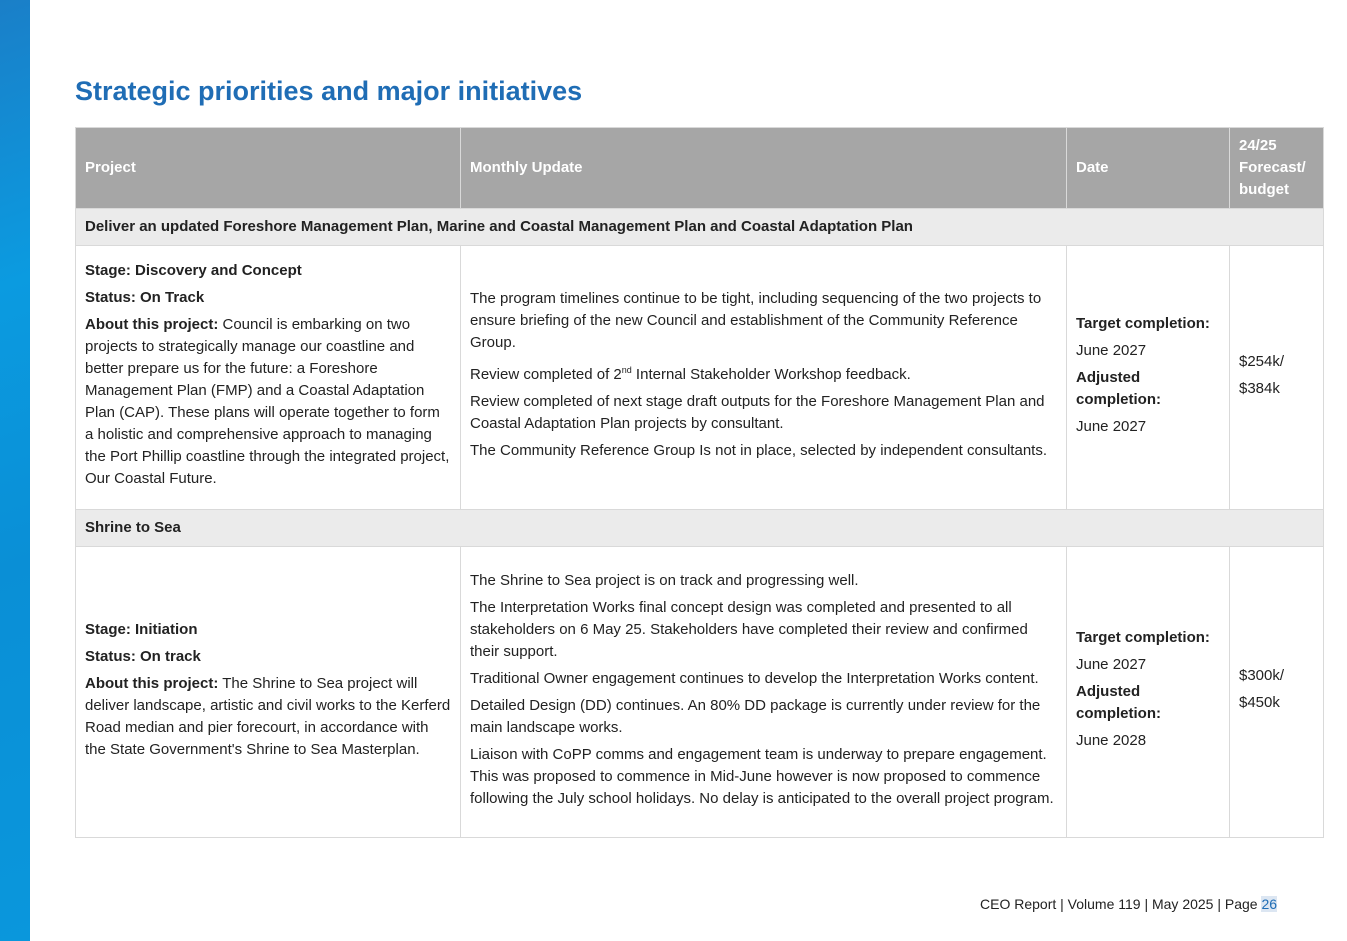 This screenshot has width=1347, height=941. I want to click on budget: $384k, so click(1259, 388).